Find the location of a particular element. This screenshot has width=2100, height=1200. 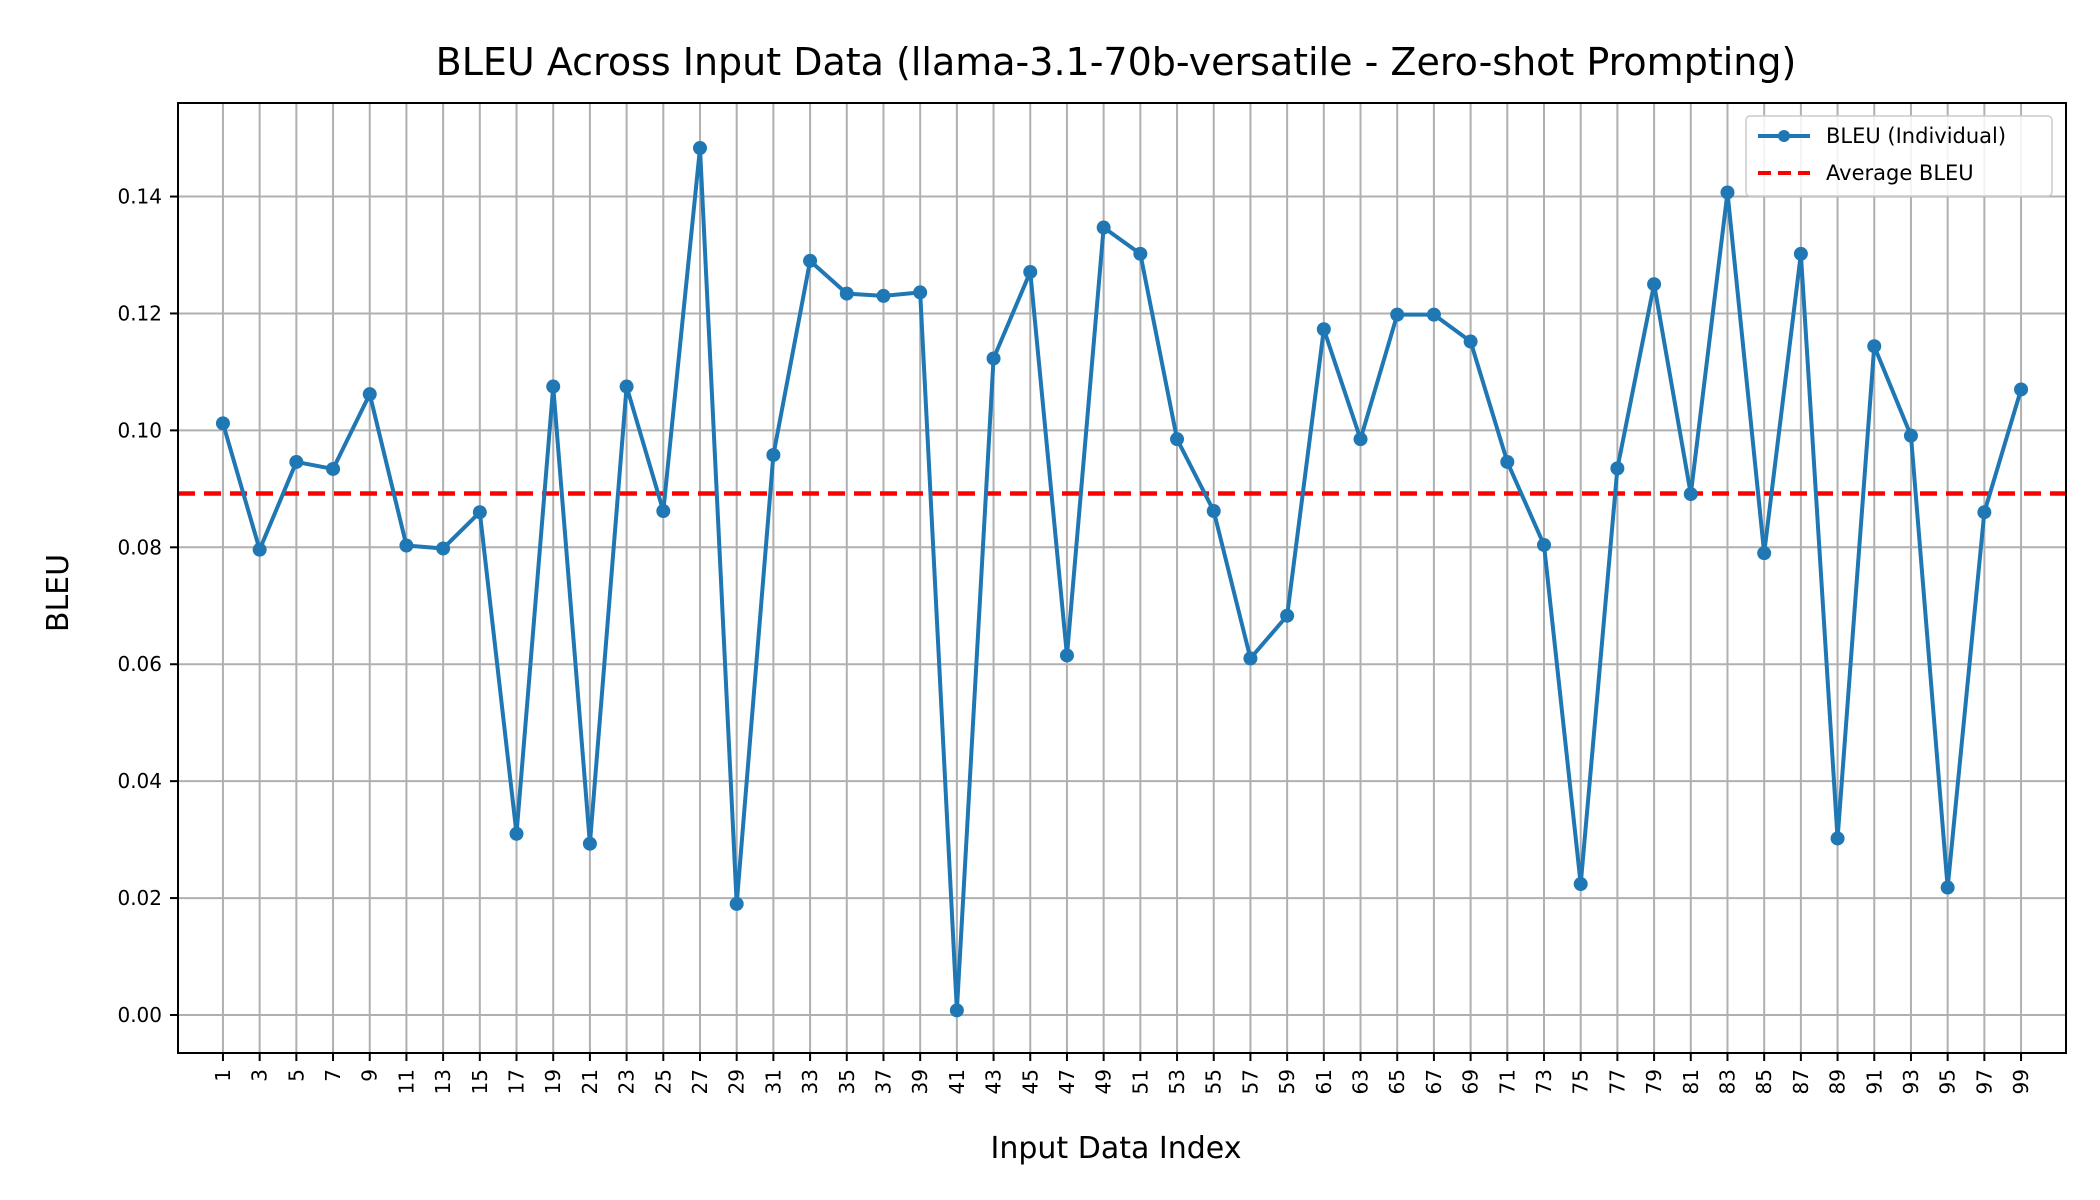

x-tick-label: 65 is located at coordinates (1397, 1081).